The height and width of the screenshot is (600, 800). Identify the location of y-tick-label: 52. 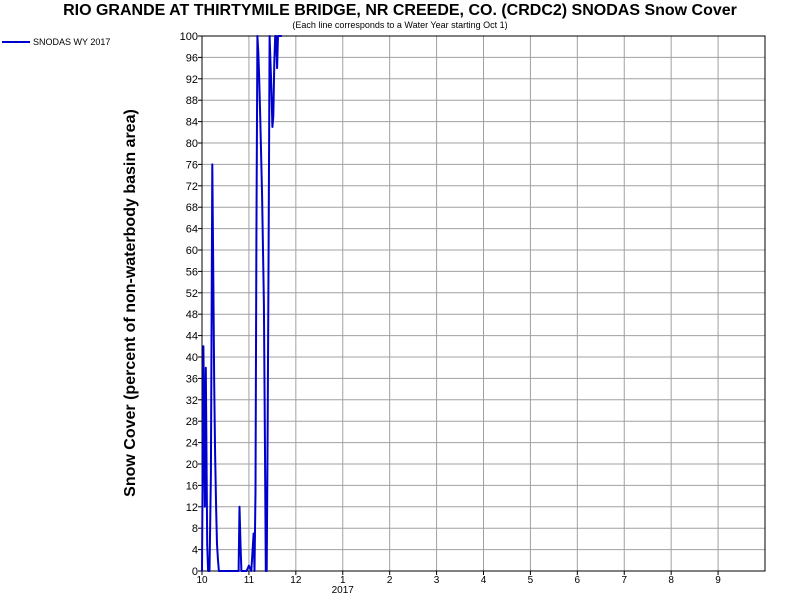
(192, 294).